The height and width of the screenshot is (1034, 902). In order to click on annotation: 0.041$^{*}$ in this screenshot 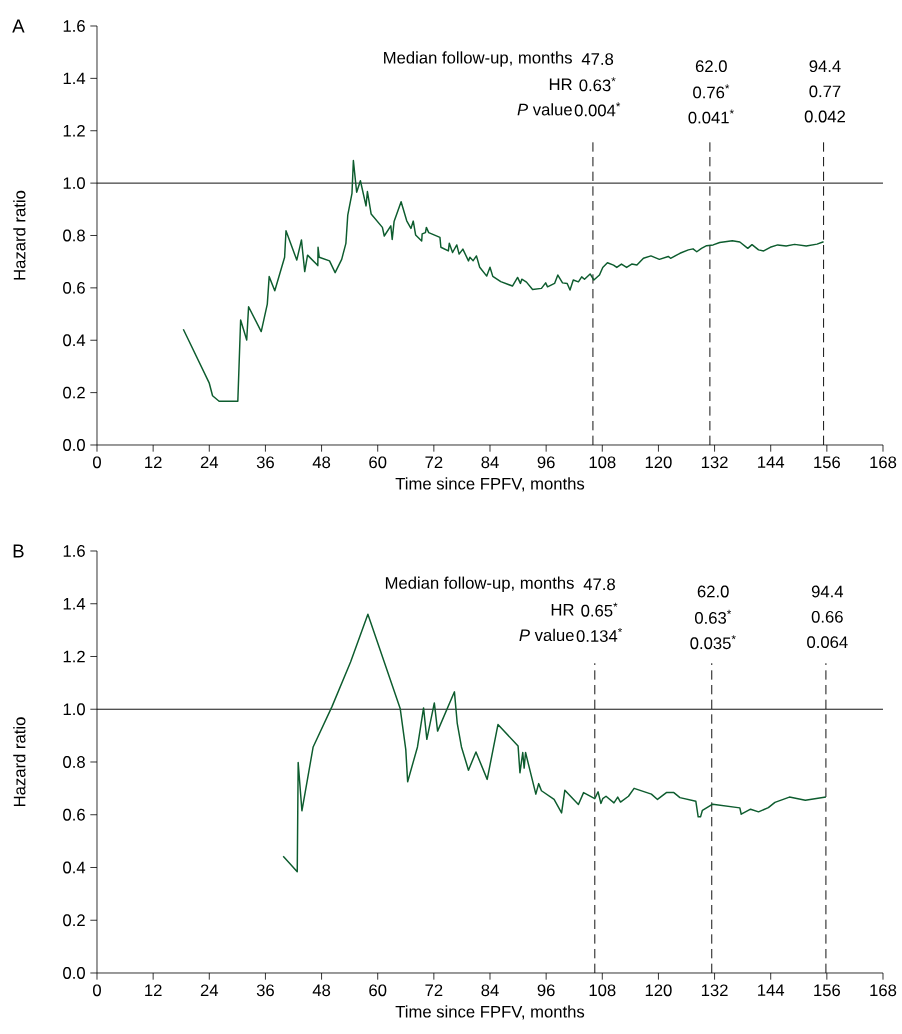, I will do `click(711, 116)`.